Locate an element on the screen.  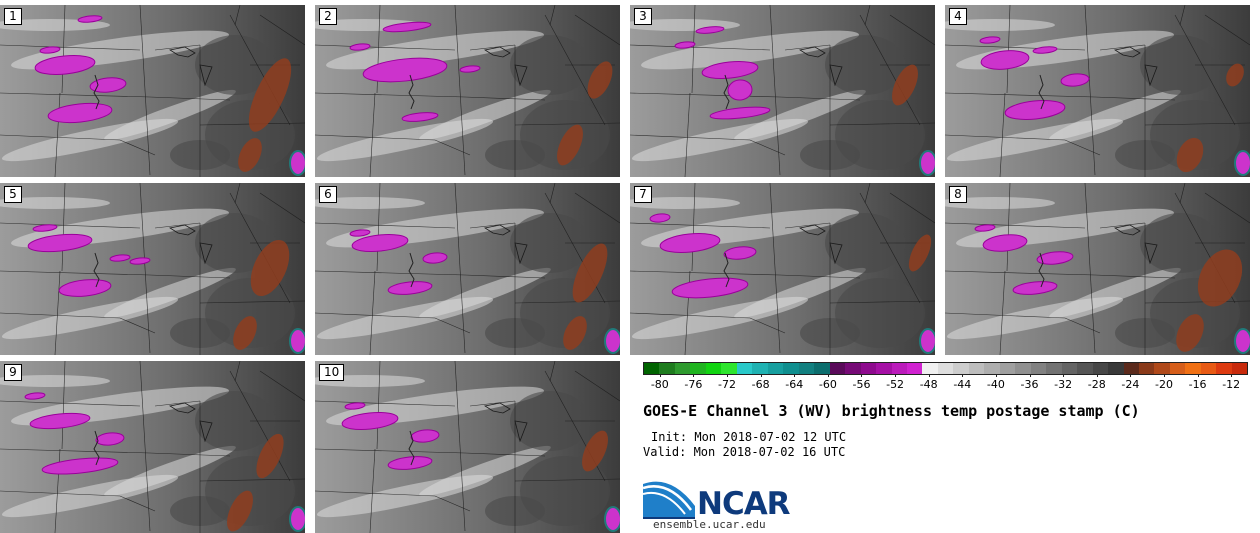
stamp-panel-7: 7 is located at coordinates (782, 269).